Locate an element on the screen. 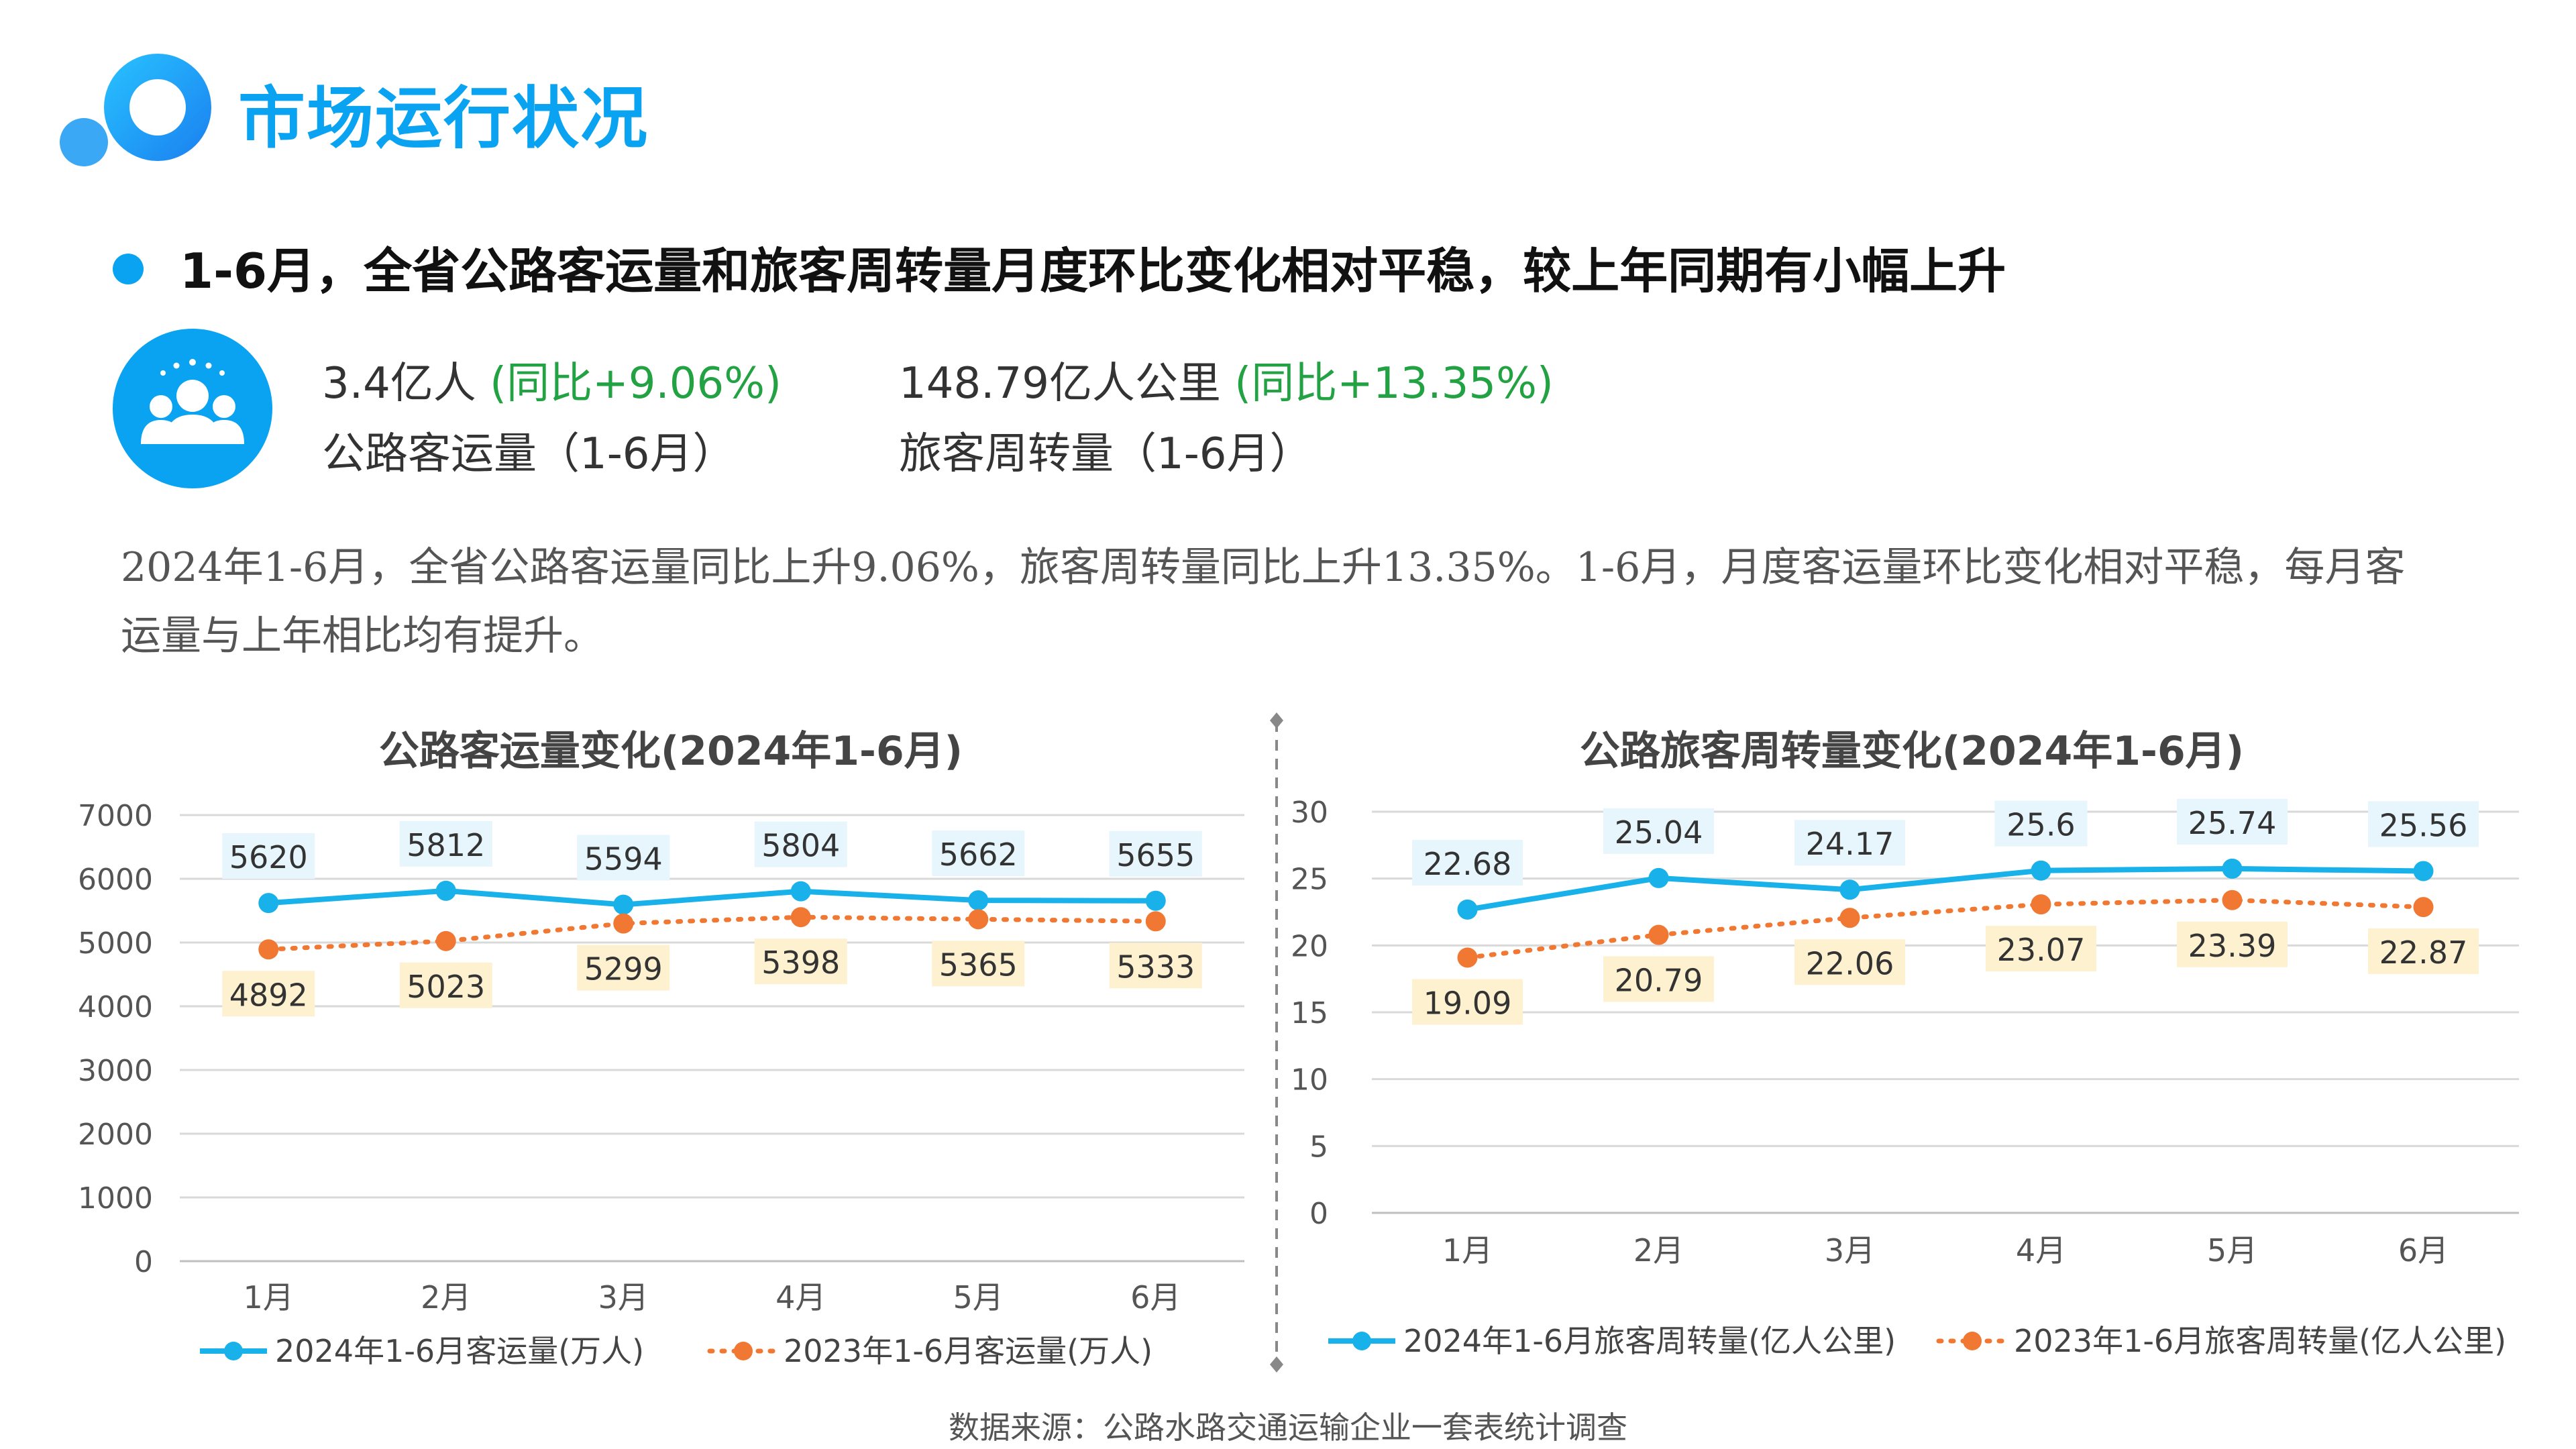 This screenshot has height=1449, width=2576. x-tick-label: 2月 is located at coordinates (446, 1297).